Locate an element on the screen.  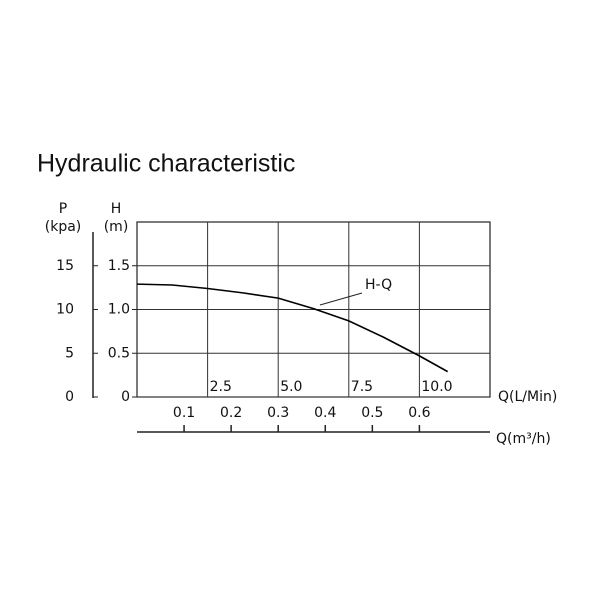
x2-tick-label: 0.2 is located at coordinates (231, 413).